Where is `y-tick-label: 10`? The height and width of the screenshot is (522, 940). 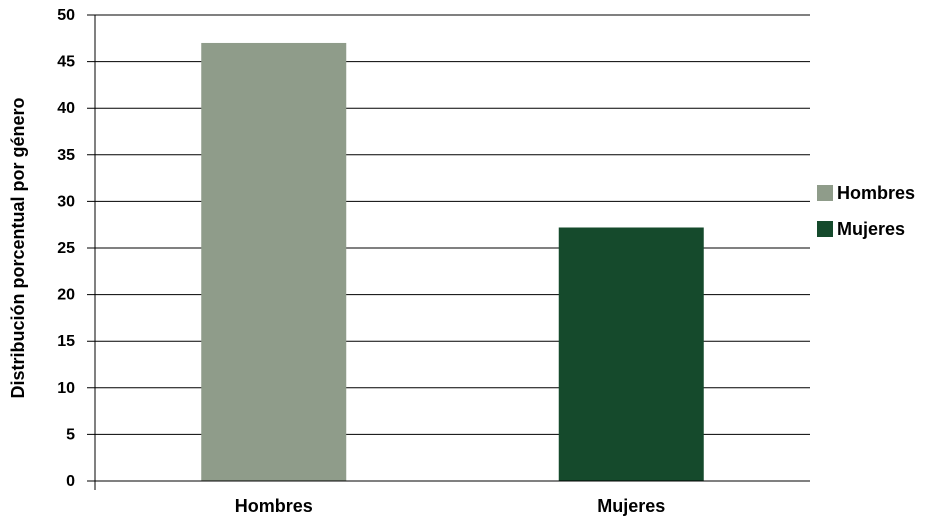
y-tick-label: 10 is located at coordinates (66, 388).